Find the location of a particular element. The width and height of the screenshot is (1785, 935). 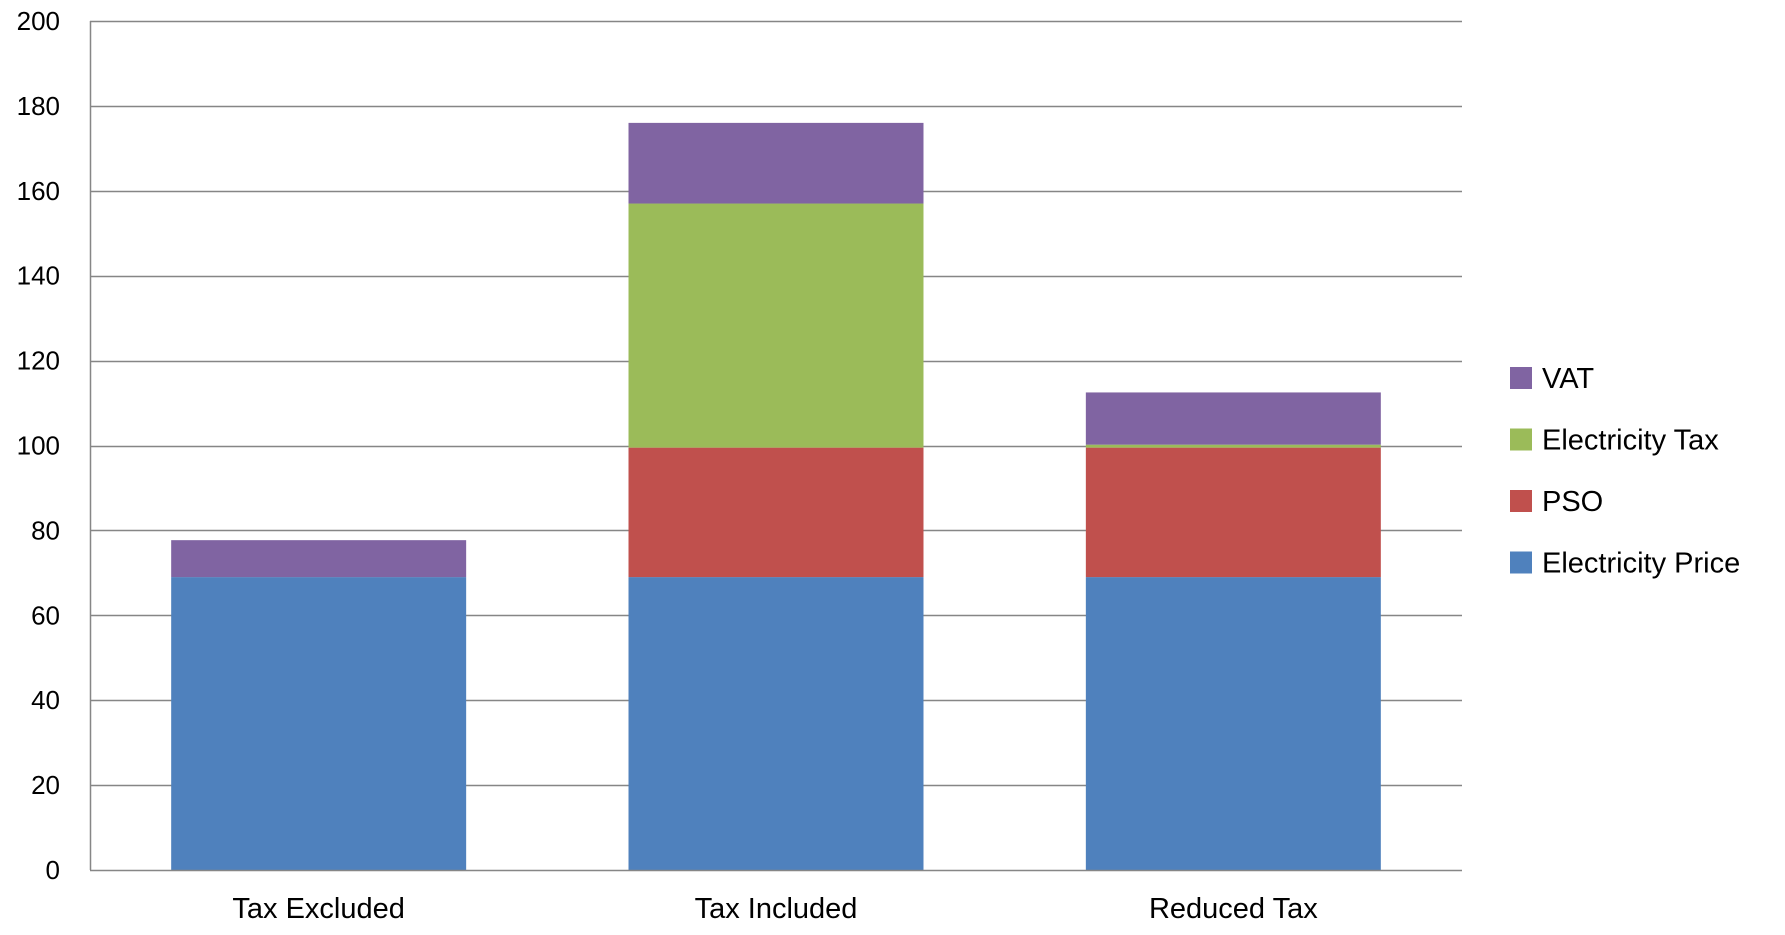

legend-label-electricity-tax: Electricity Tax is located at coordinates (1630, 441).